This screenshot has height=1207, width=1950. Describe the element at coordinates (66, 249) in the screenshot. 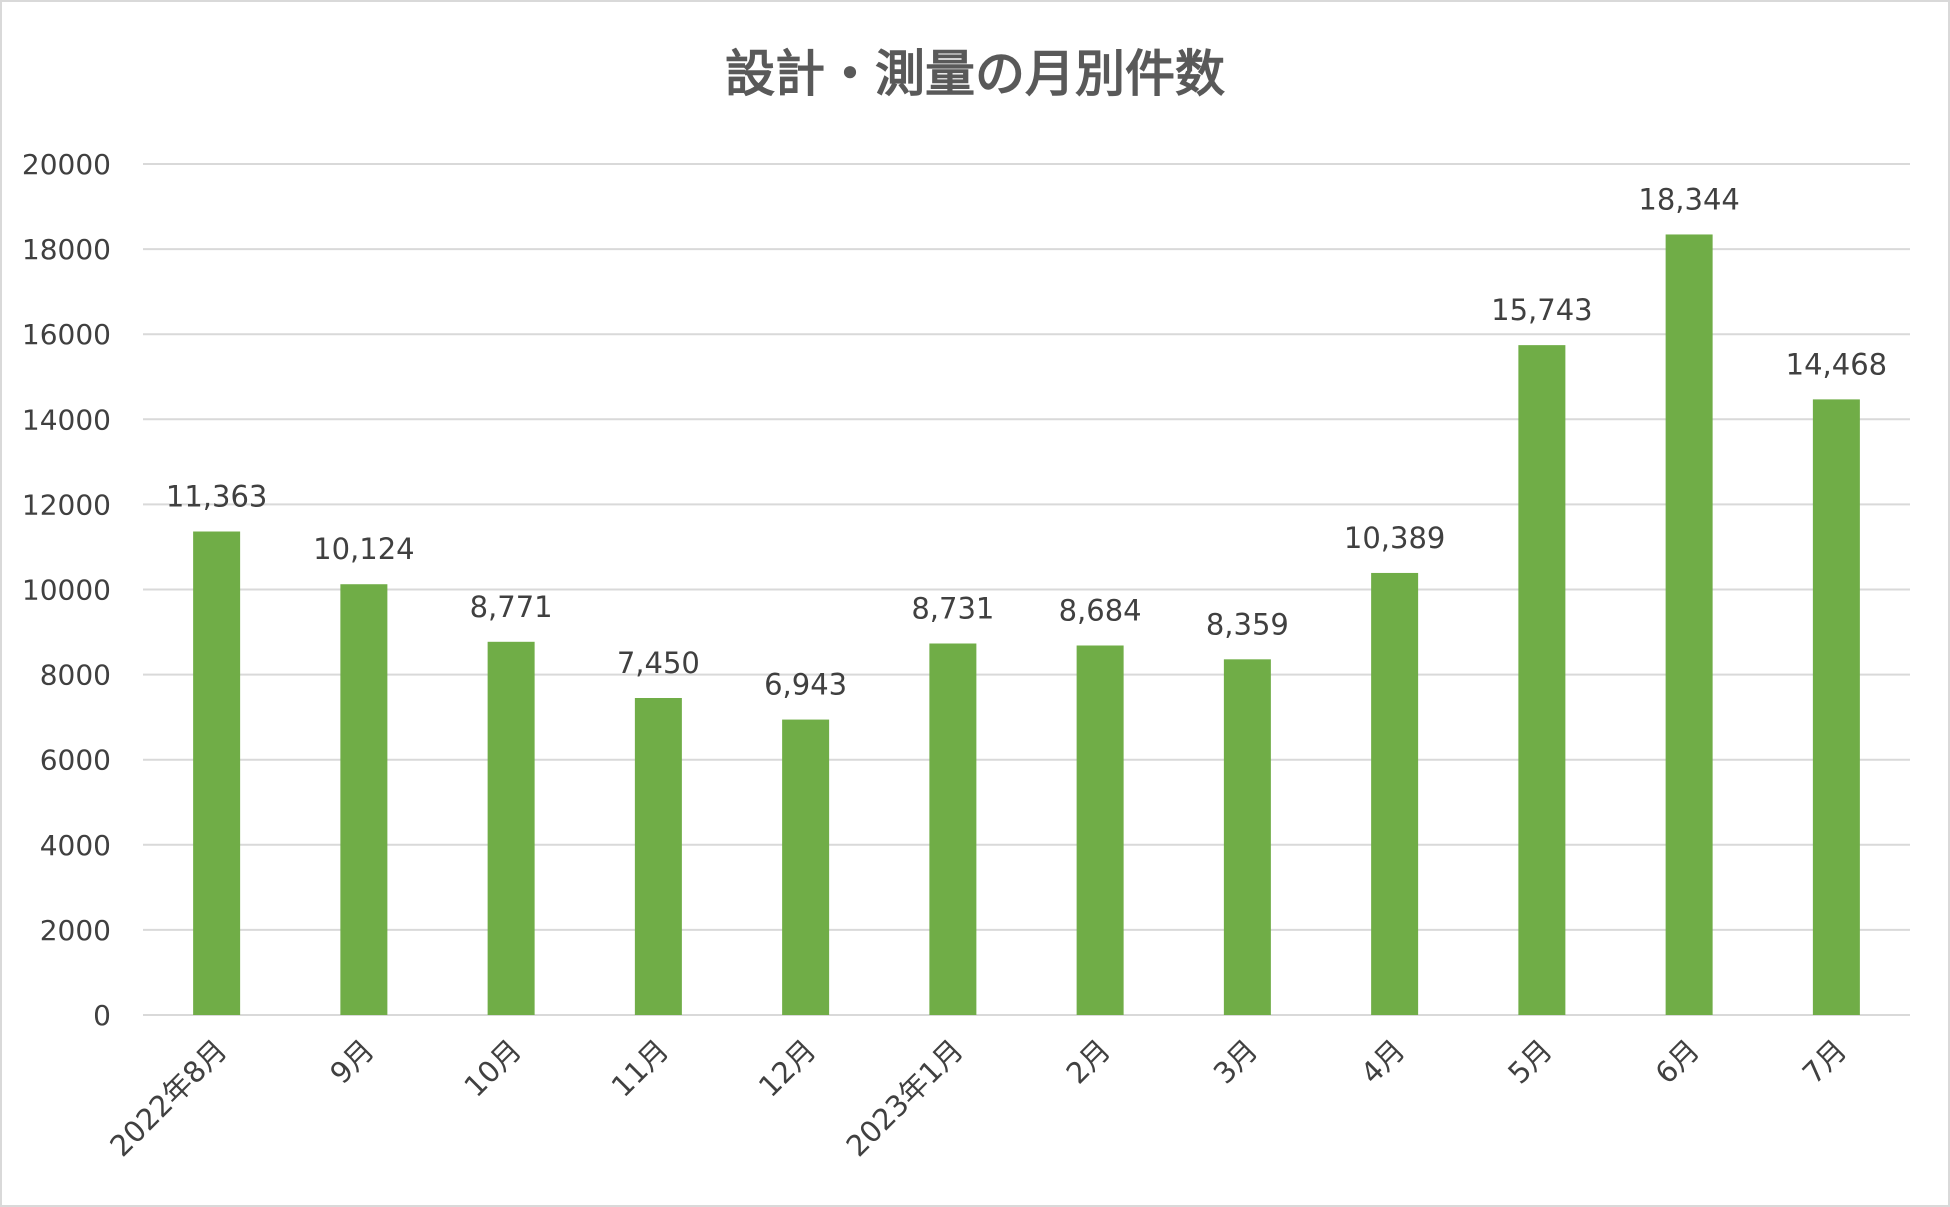

I see `y-tick-label: 18000` at that location.